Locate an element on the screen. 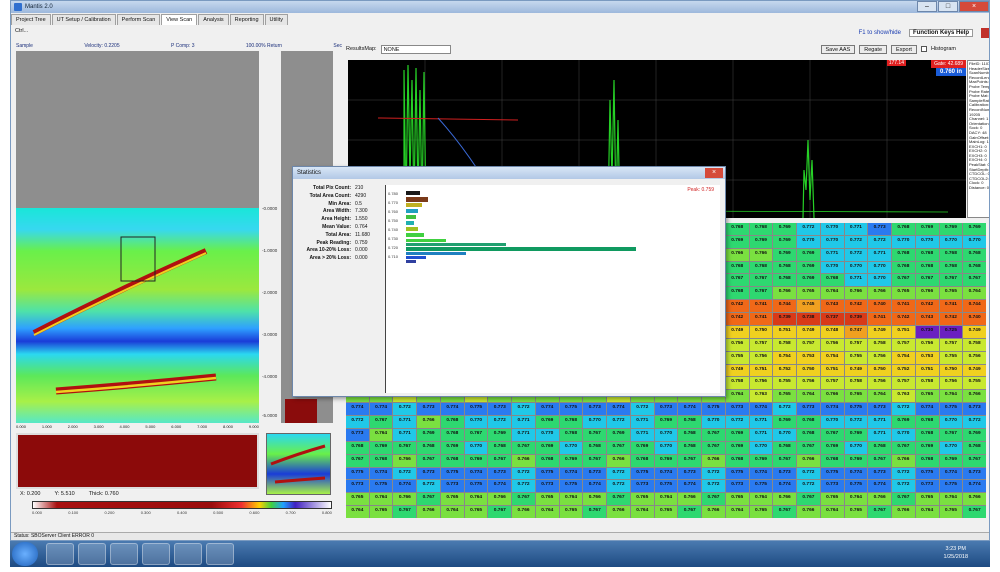 The image size is (1000, 572). tab-project-tree: Project Tree is located at coordinates (31, 19).